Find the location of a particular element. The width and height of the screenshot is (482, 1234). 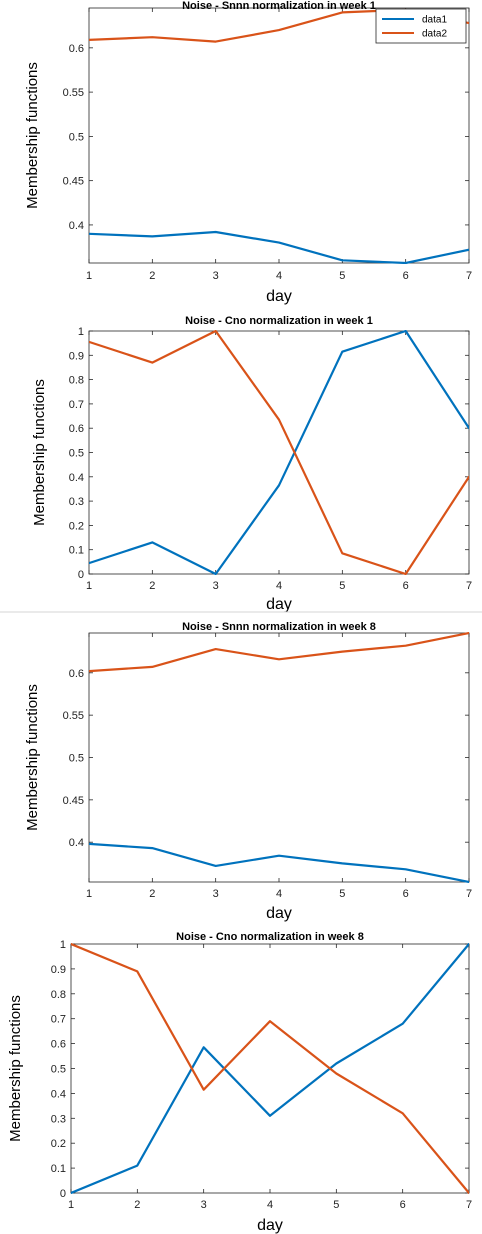

legend-entry: data2 is located at coordinates (434, 34).